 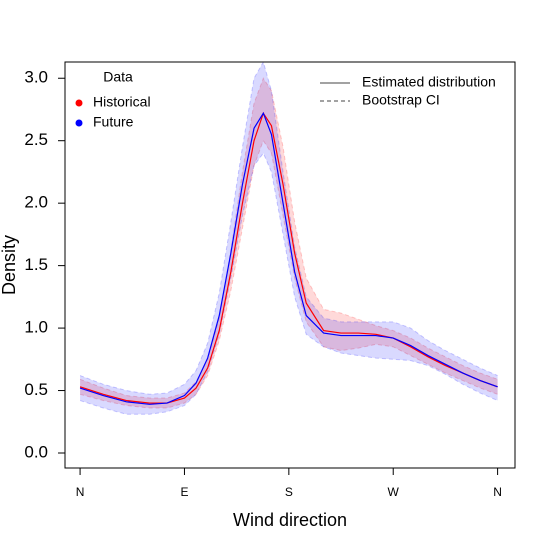 What do you see at coordinates (9, 265) in the screenshot?
I see `y-axis-label: Density` at bounding box center [9, 265].